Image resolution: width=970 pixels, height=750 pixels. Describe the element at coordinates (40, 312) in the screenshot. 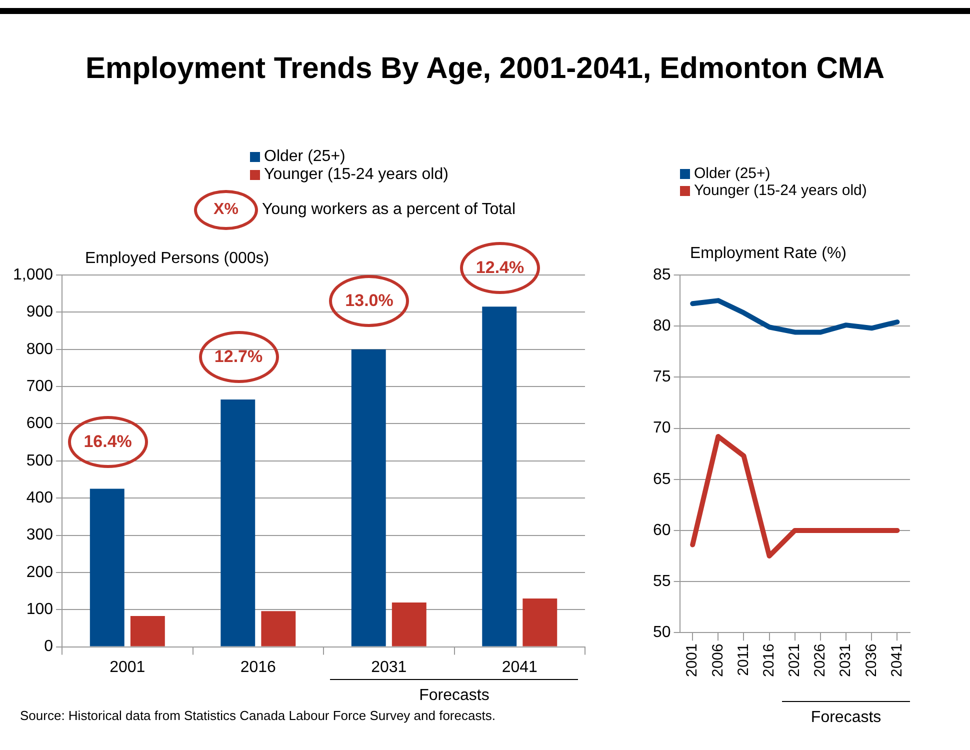

I see `y-tick-label: 900` at that location.